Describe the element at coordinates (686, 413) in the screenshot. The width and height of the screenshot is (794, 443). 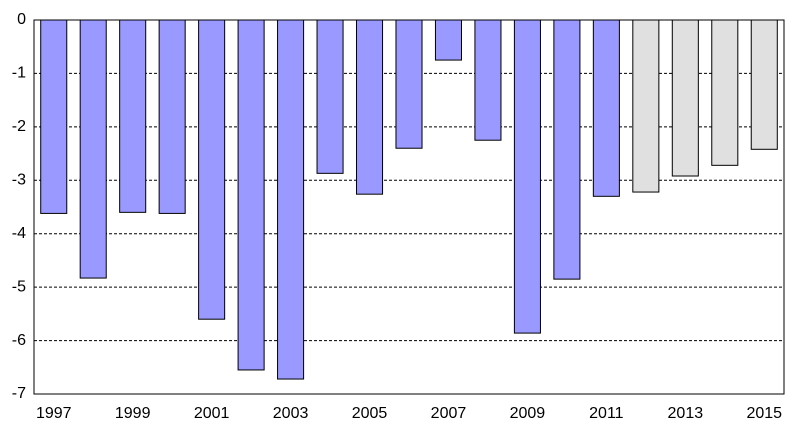
I see `x-tick-label: 2013` at that location.